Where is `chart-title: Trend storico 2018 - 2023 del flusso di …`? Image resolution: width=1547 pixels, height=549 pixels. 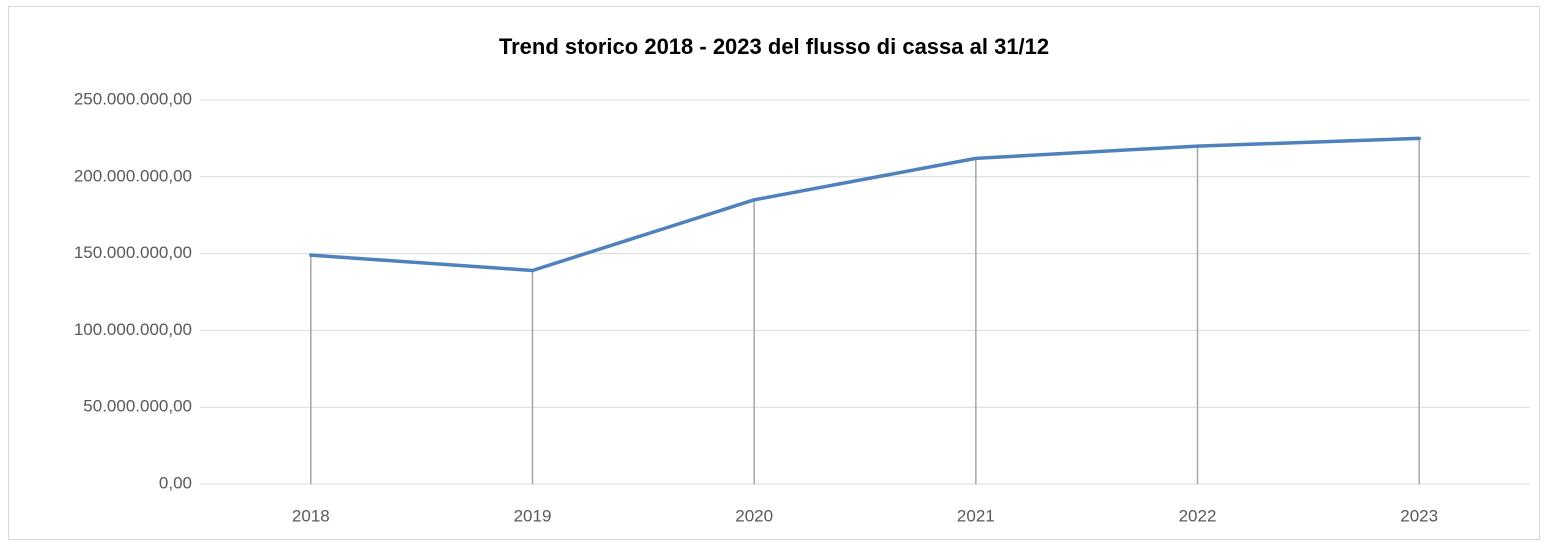 chart-title: Trend storico 2018 - 2023 del flusso di … is located at coordinates (774, 46).